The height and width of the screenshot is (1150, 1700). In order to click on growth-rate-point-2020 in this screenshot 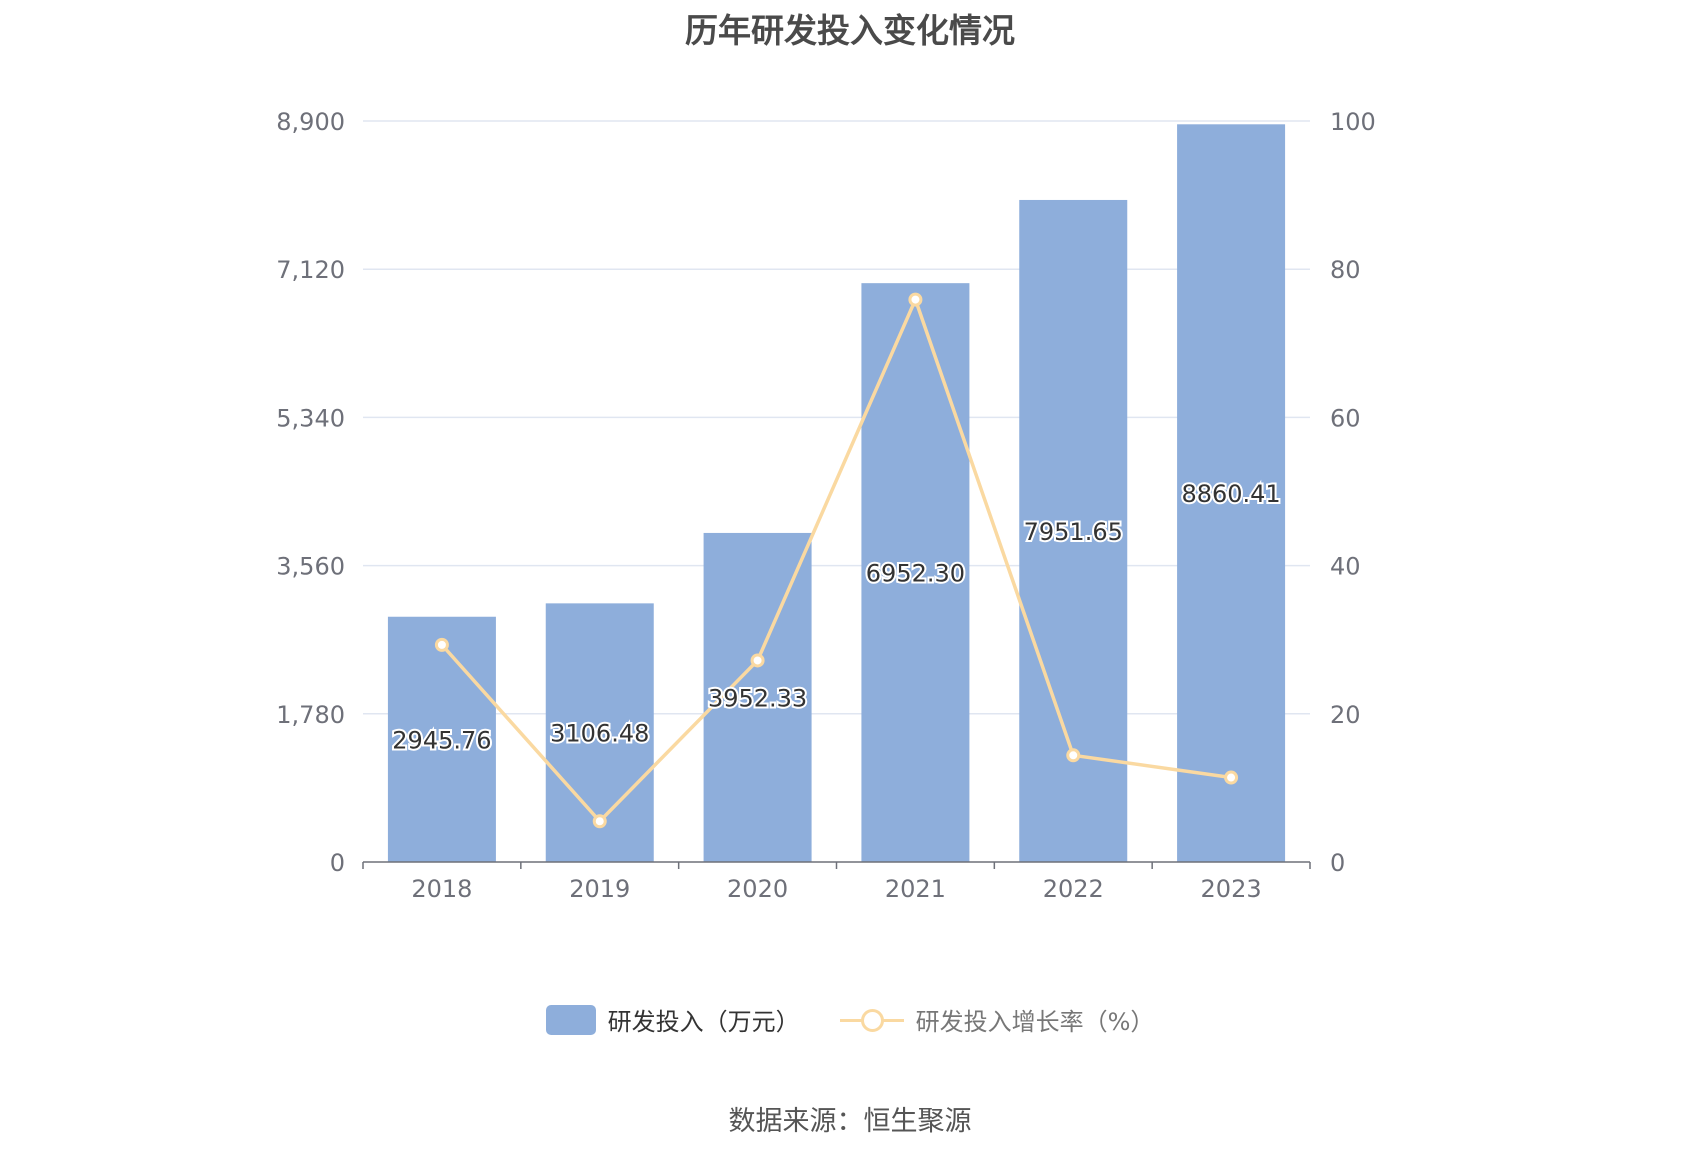, I will do `click(757, 660)`.